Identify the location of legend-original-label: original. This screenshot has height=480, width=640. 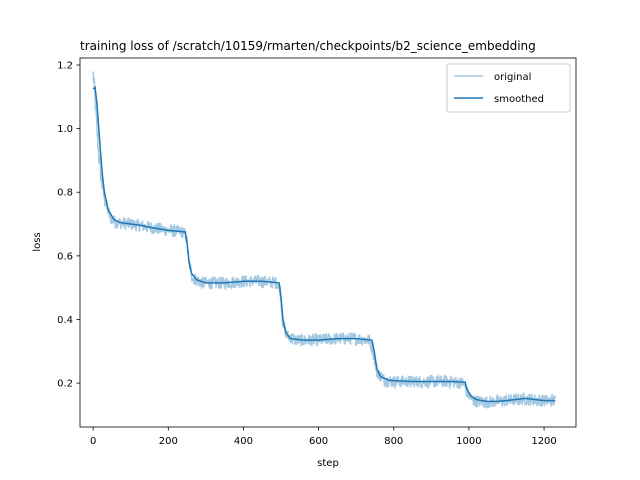
(512, 77).